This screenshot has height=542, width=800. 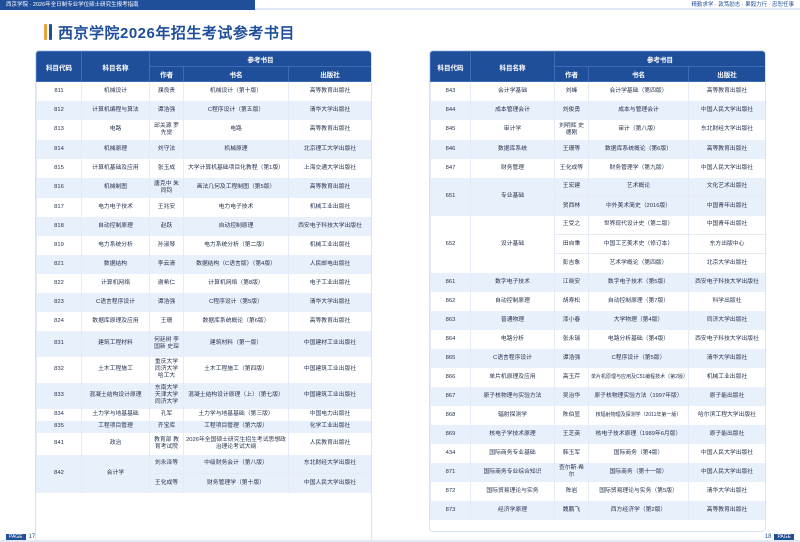 I want to click on cell-book: 中国工艺美术史（修订本）, so click(x=638, y=244).